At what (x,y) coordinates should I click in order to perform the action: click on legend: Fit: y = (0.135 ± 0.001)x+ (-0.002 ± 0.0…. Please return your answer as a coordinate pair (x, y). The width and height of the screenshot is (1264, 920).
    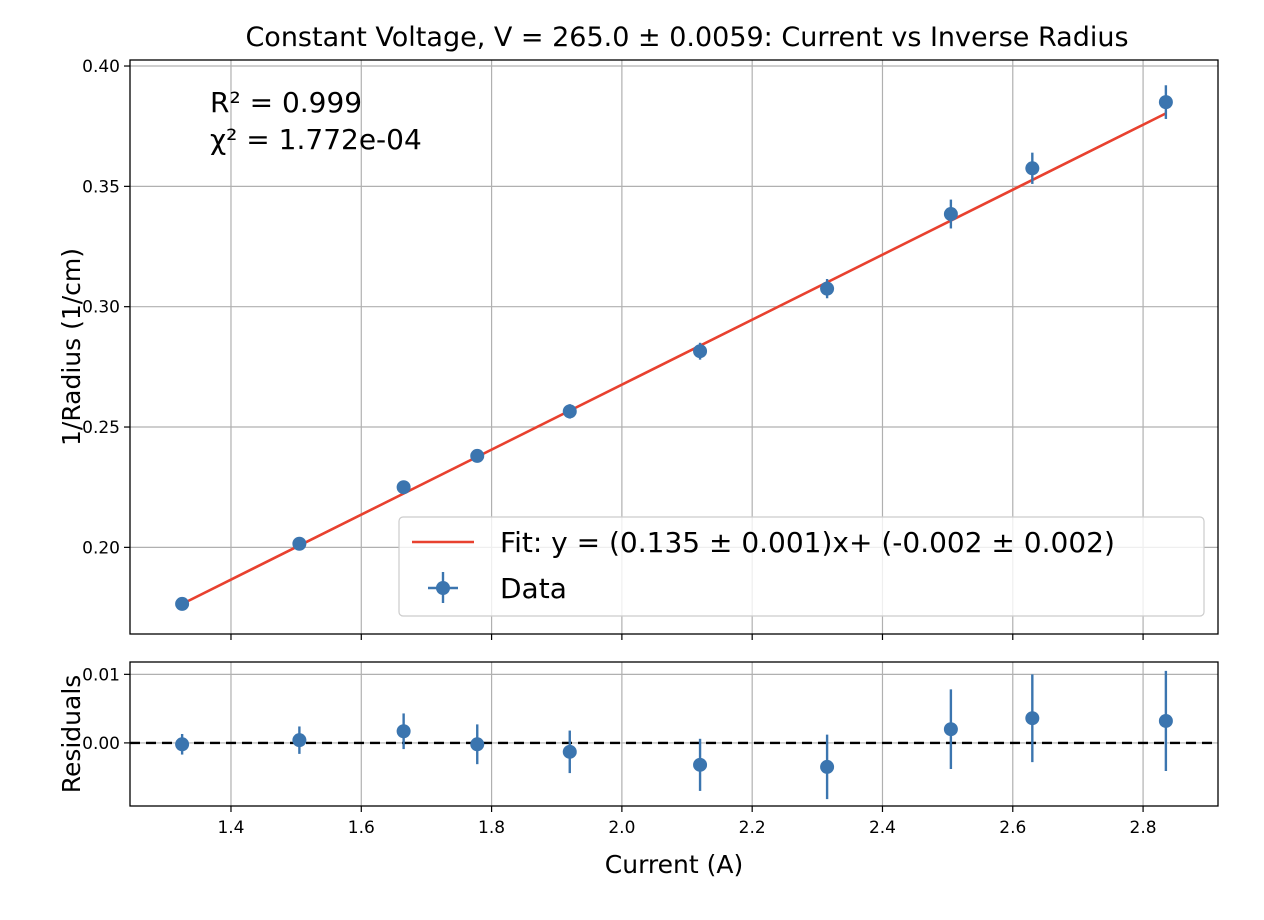
    Looking at the image, I should click on (801, 566).